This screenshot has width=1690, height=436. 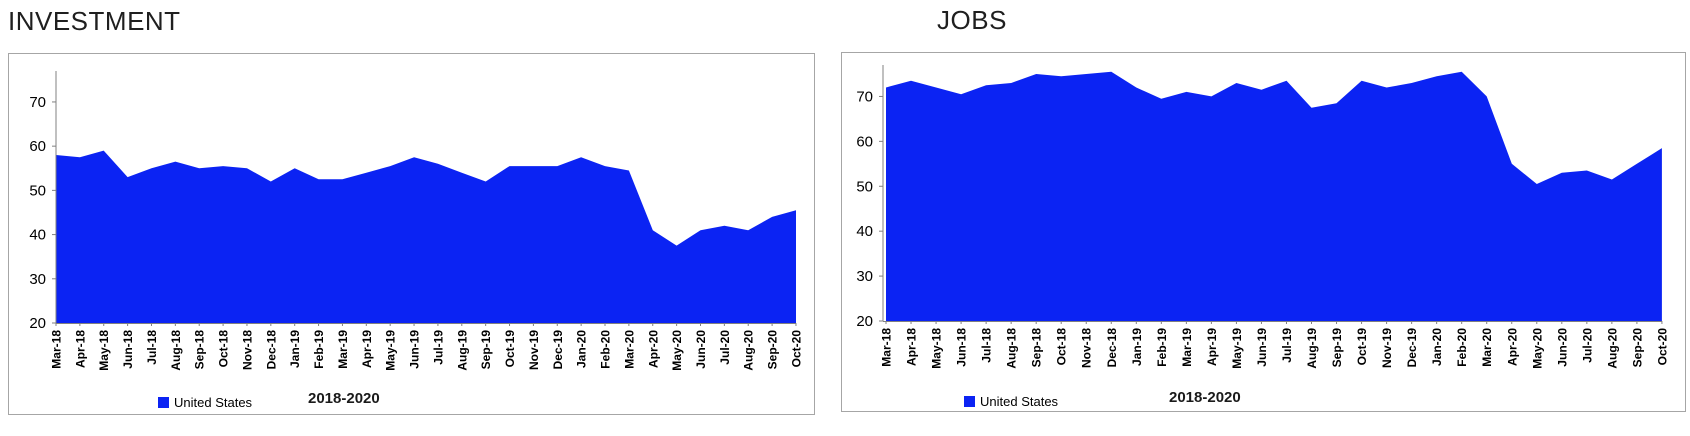 I want to click on jobs-axis-range-label: 2018-2020, so click(x=1205, y=397).